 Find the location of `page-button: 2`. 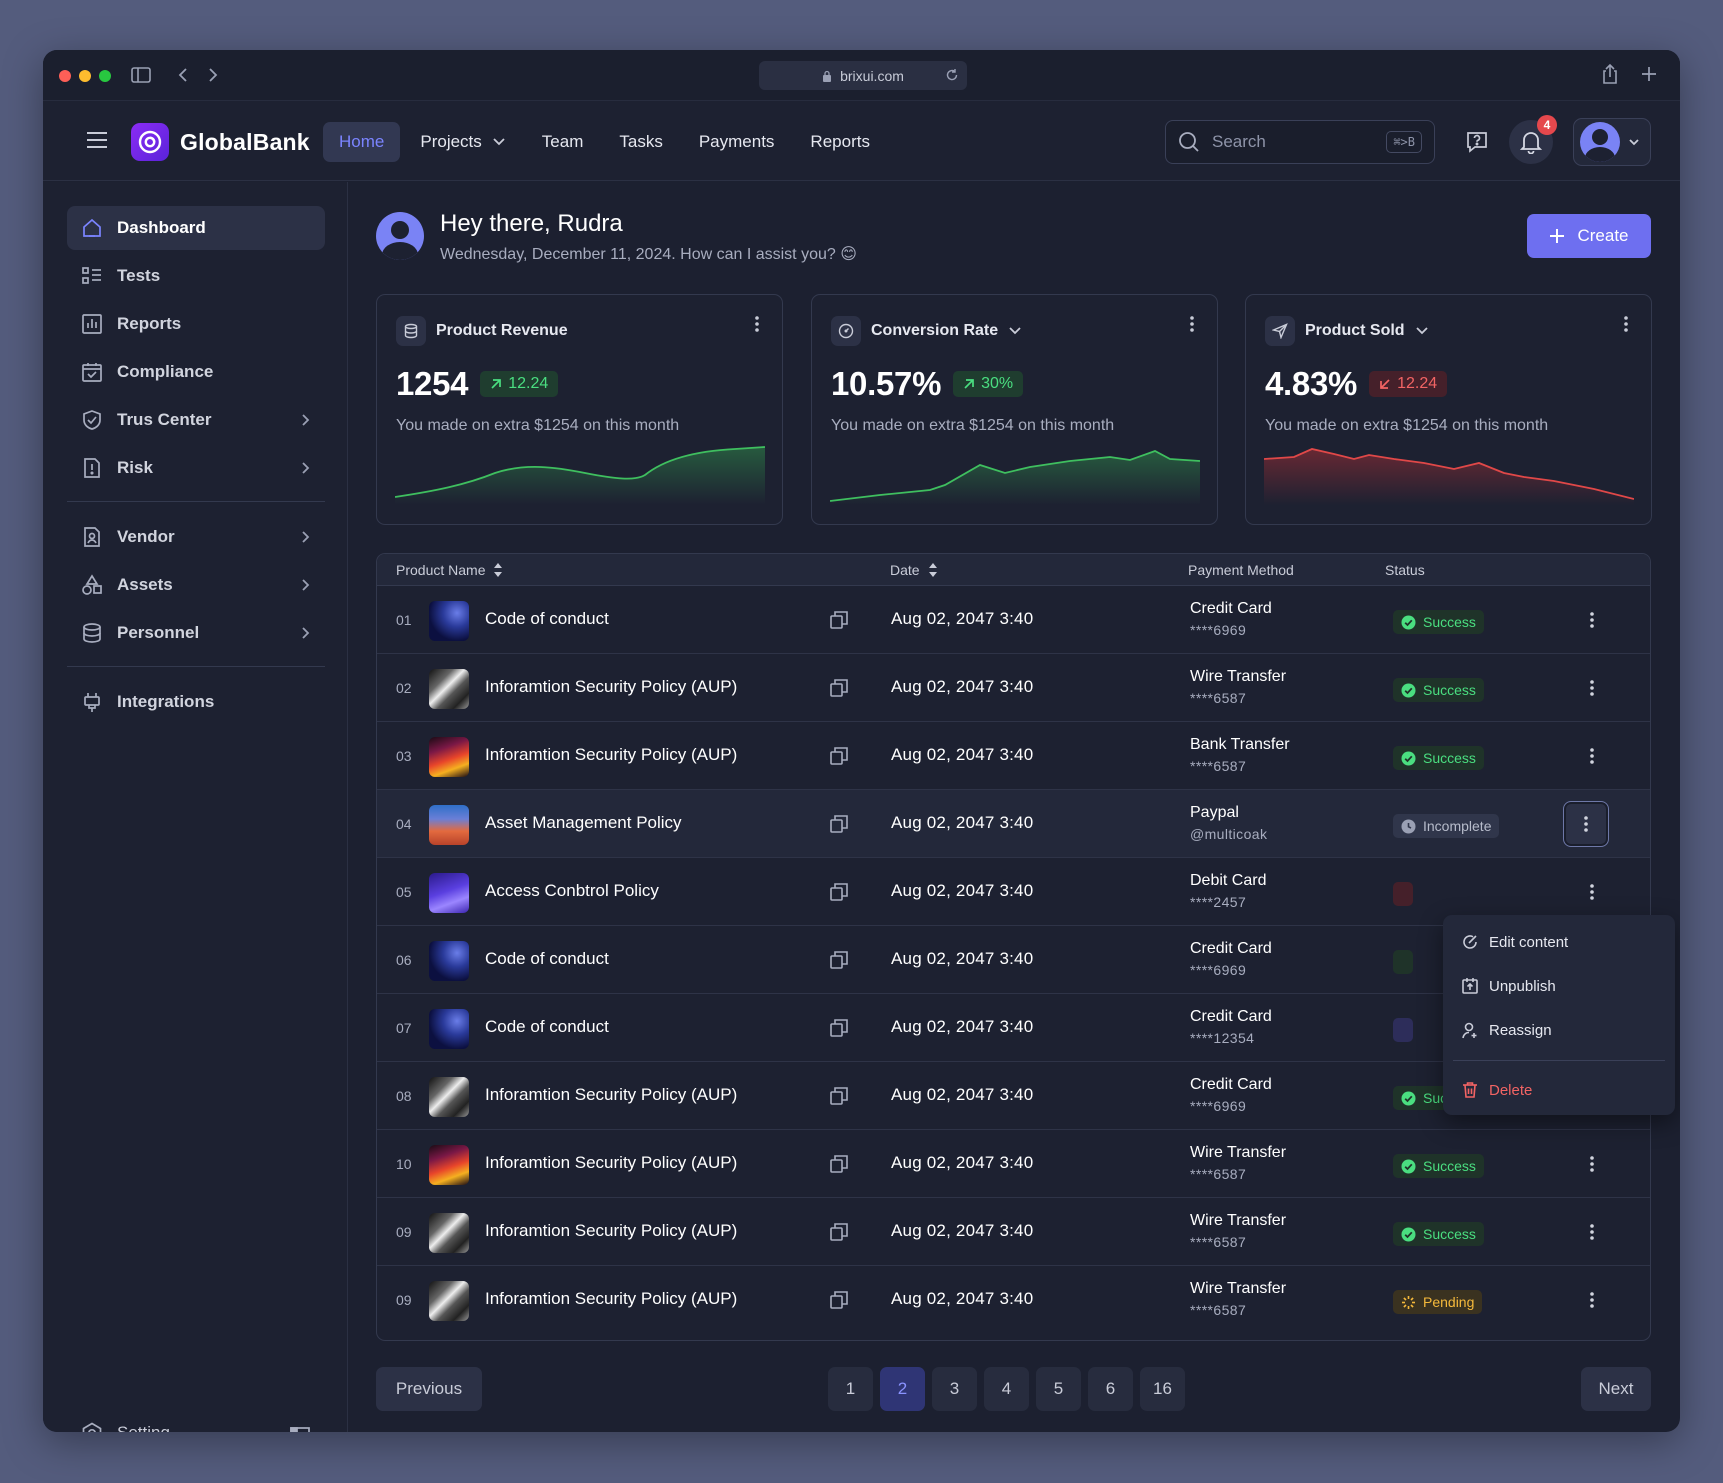

page-button: 2 is located at coordinates (902, 1389).